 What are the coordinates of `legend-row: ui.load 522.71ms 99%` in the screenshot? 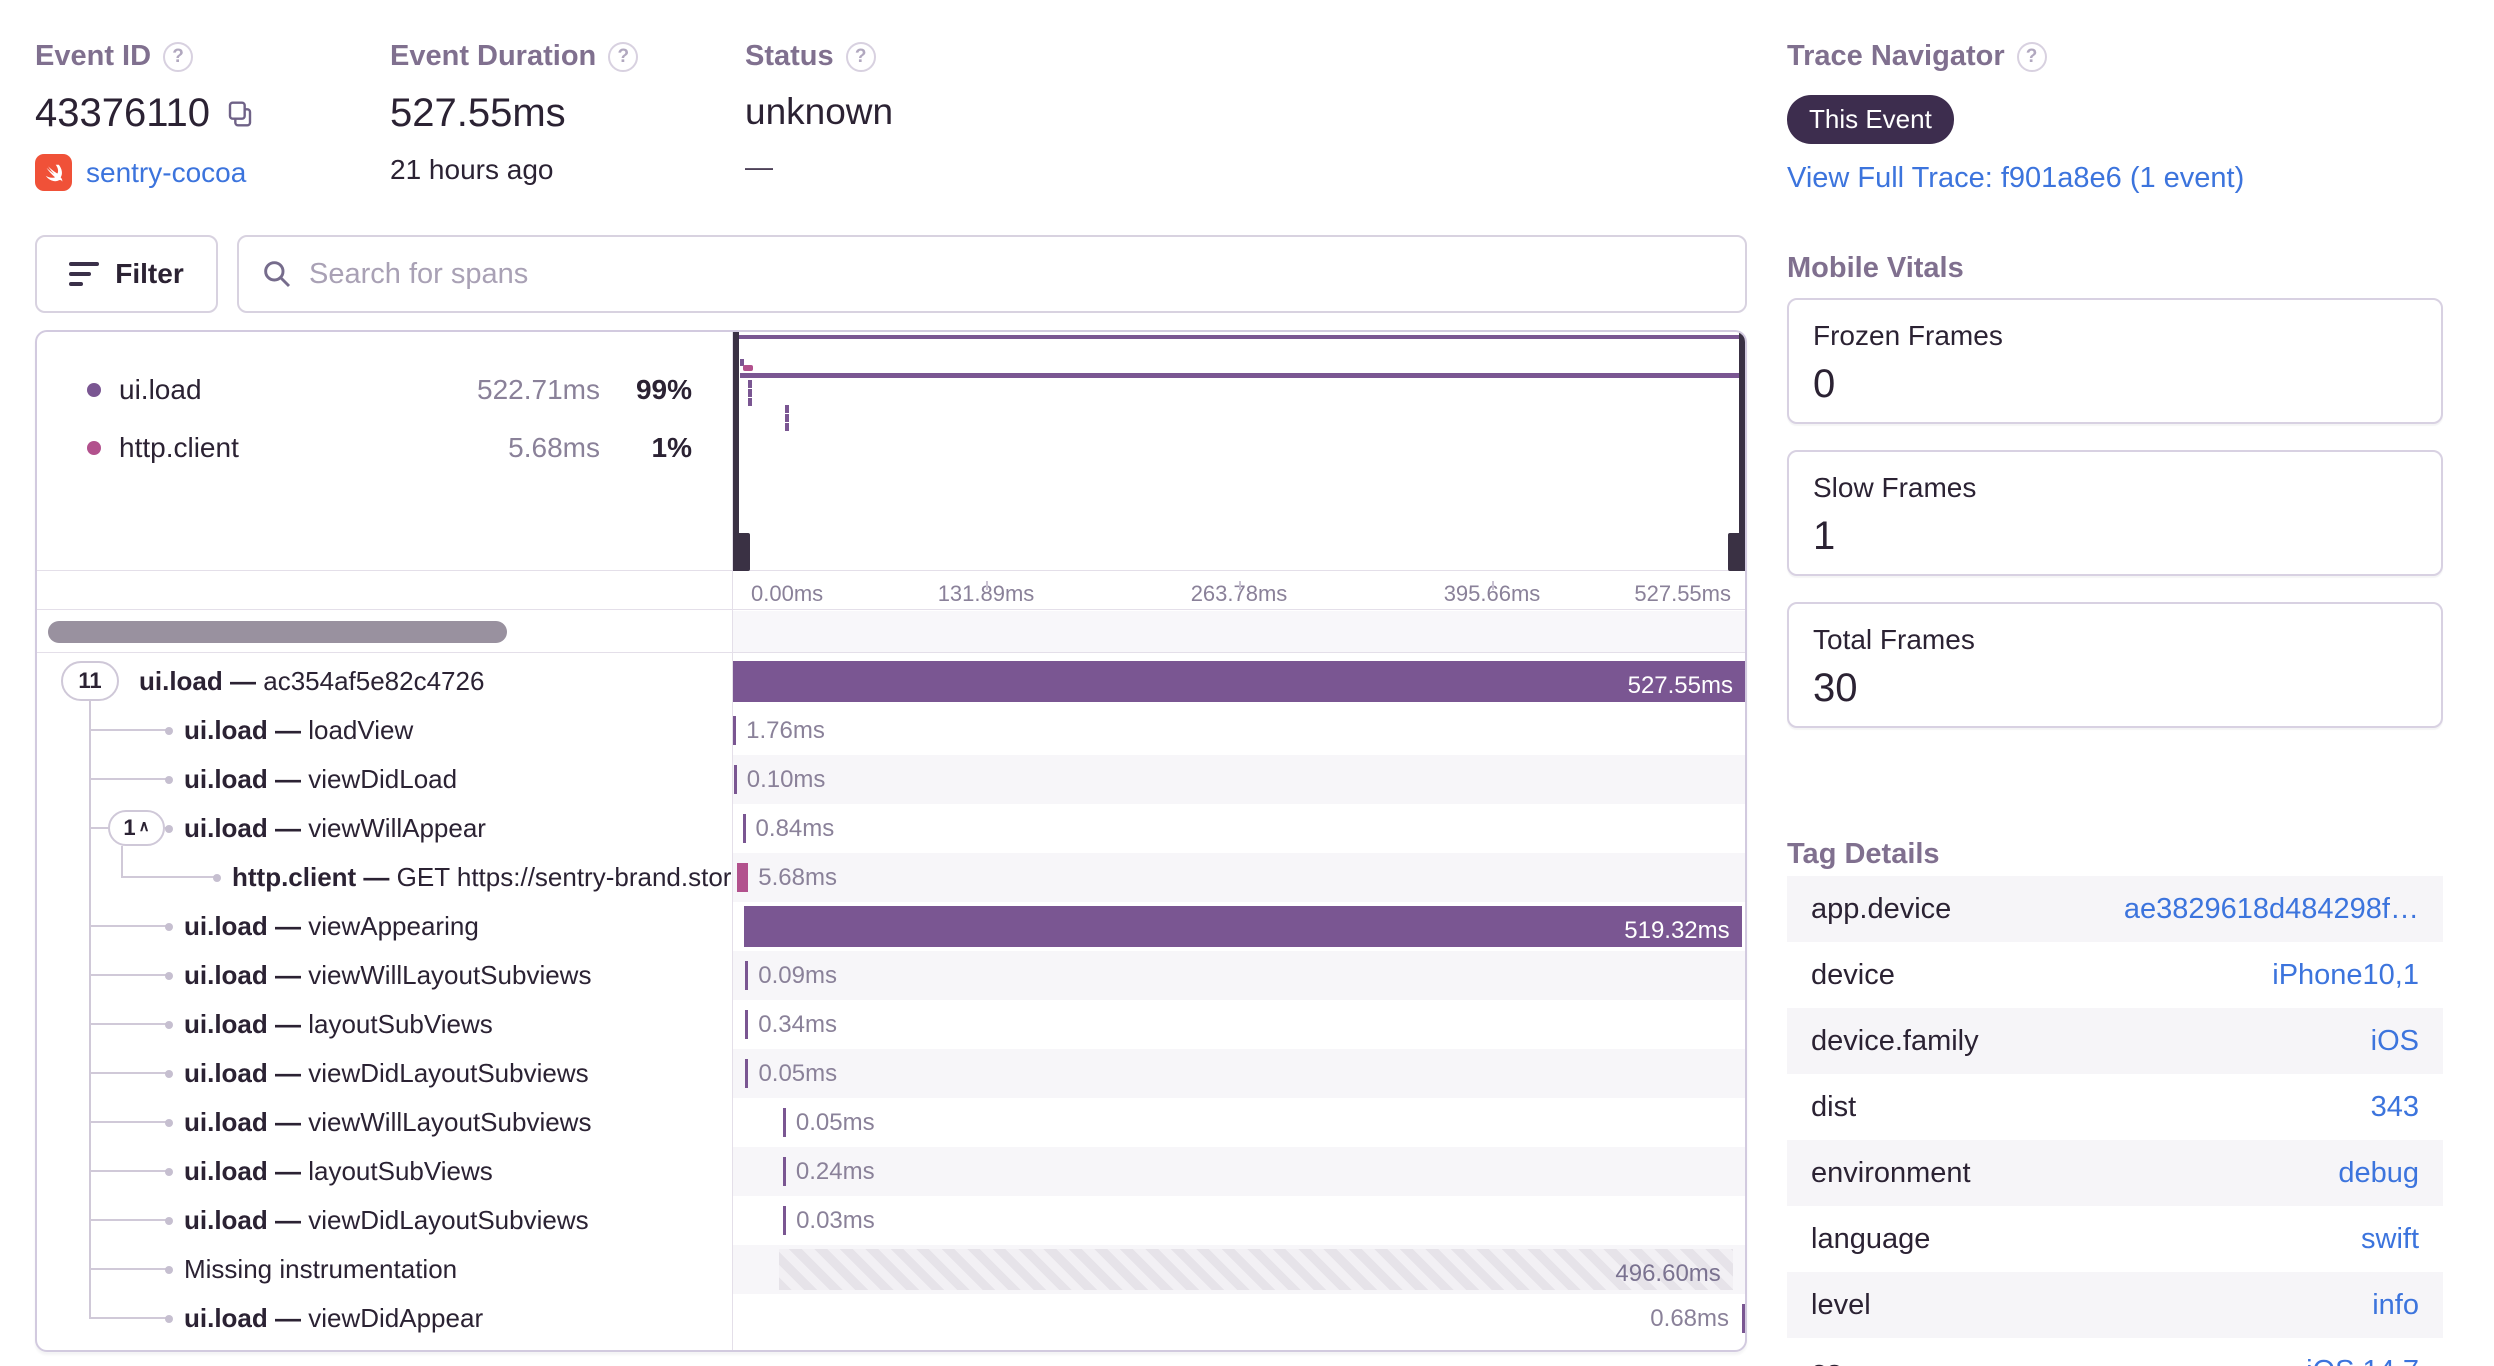 It's located at (384, 390).